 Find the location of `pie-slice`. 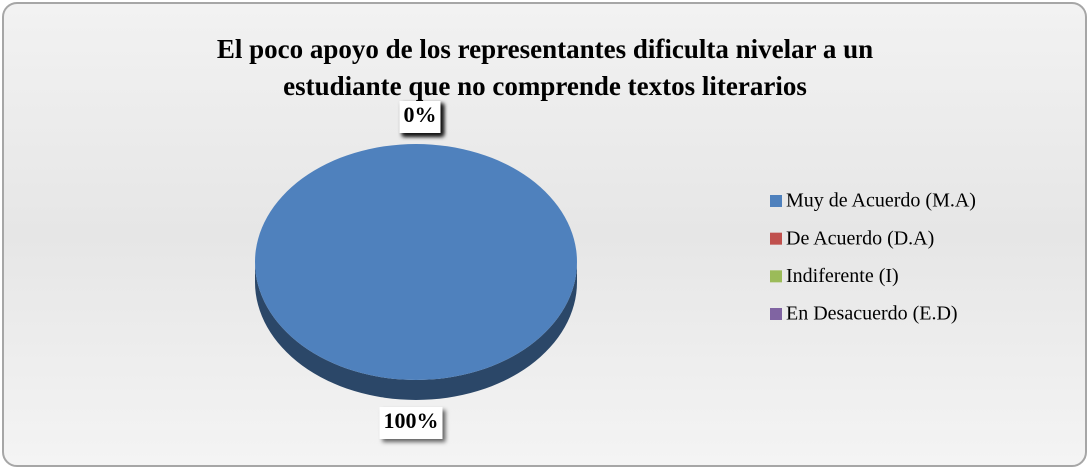

pie-slice is located at coordinates (416, 262).